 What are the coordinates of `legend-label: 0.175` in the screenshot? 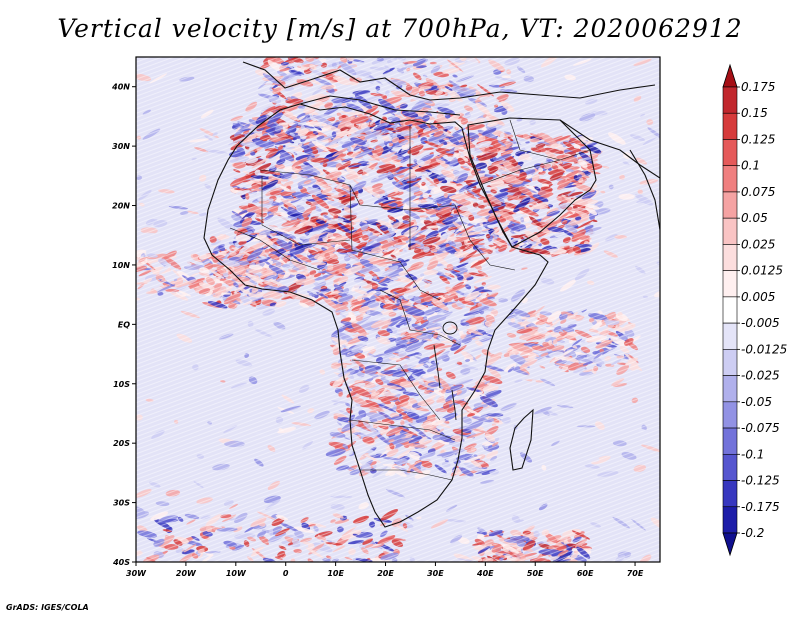 It's located at (758, 87).